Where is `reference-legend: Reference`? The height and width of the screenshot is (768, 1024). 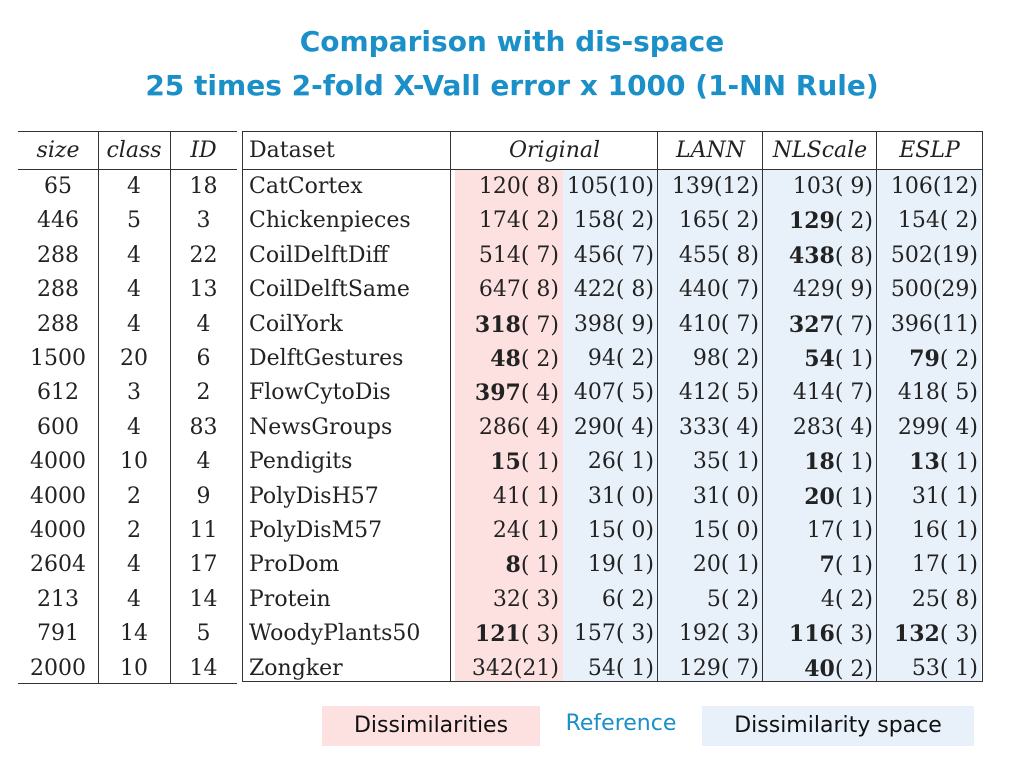 reference-legend: Reference is located at coordinates (621, 723).